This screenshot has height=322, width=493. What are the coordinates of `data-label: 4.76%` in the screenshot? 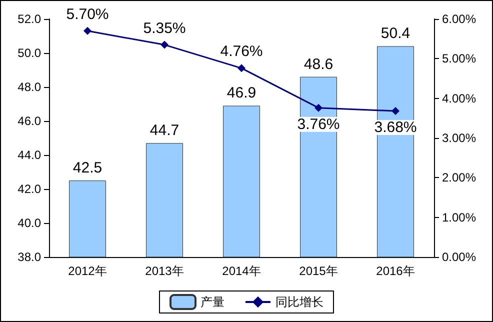 It's located at (241, 51).